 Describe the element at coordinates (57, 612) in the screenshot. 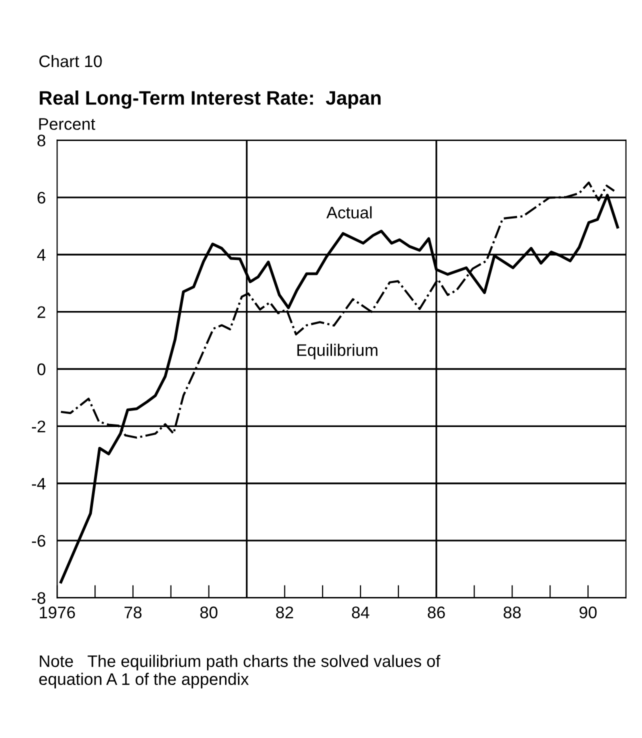

I see `x-tick-label: 1976` at that location.